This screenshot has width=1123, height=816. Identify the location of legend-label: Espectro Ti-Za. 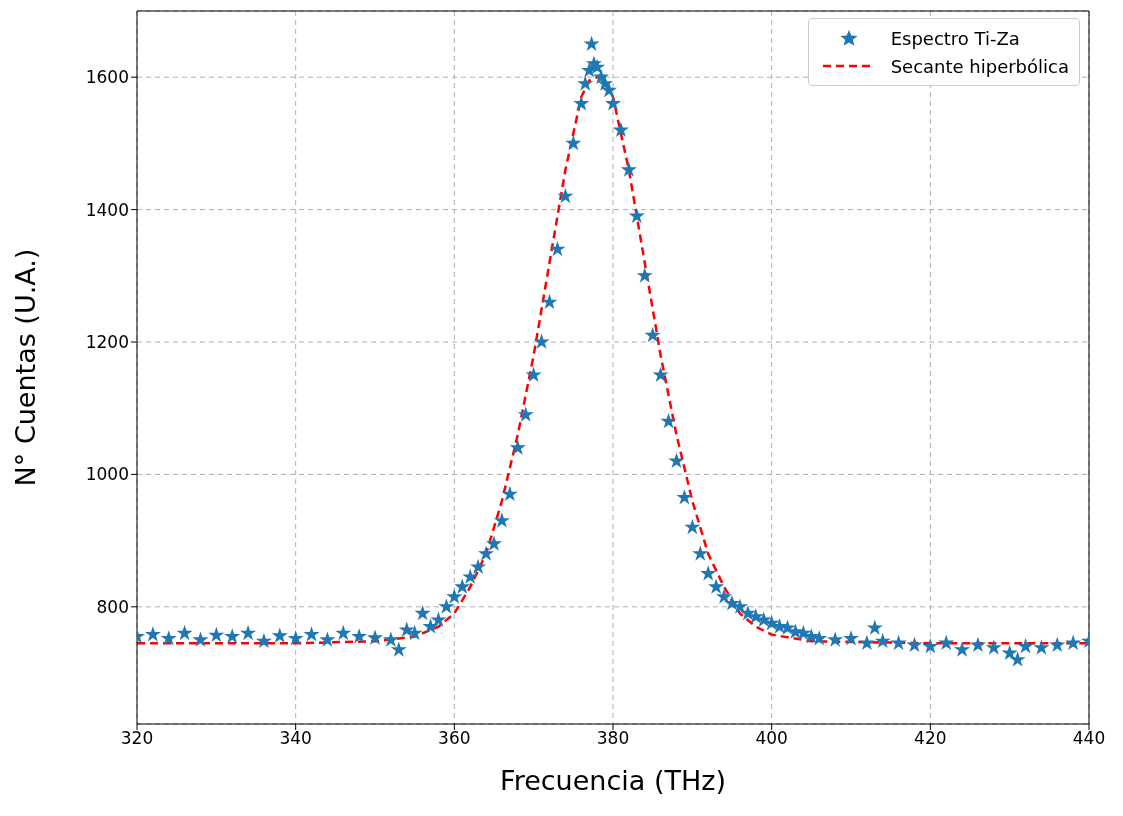
(955, 38).